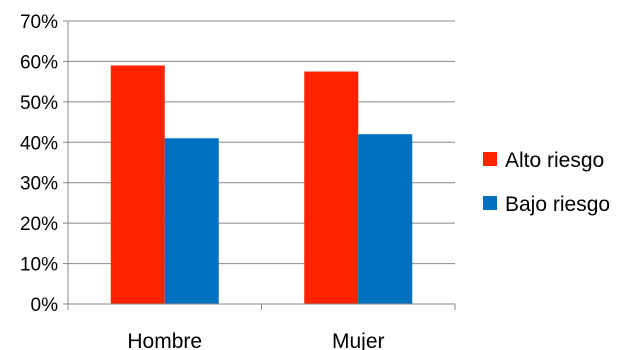 Image resolution: width=624 pixels, height=350 pixels. I want to click on x-tick-label: Mujer, so click(358, 340).